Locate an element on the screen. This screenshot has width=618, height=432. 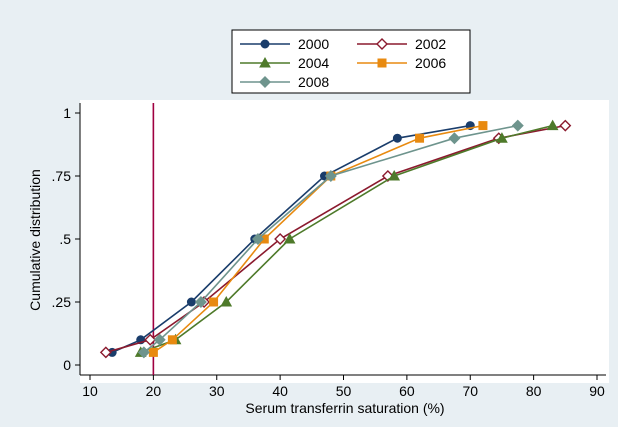
x-axis-title: Serum transferrin saturation (%) is located at coordinates (344, 408).